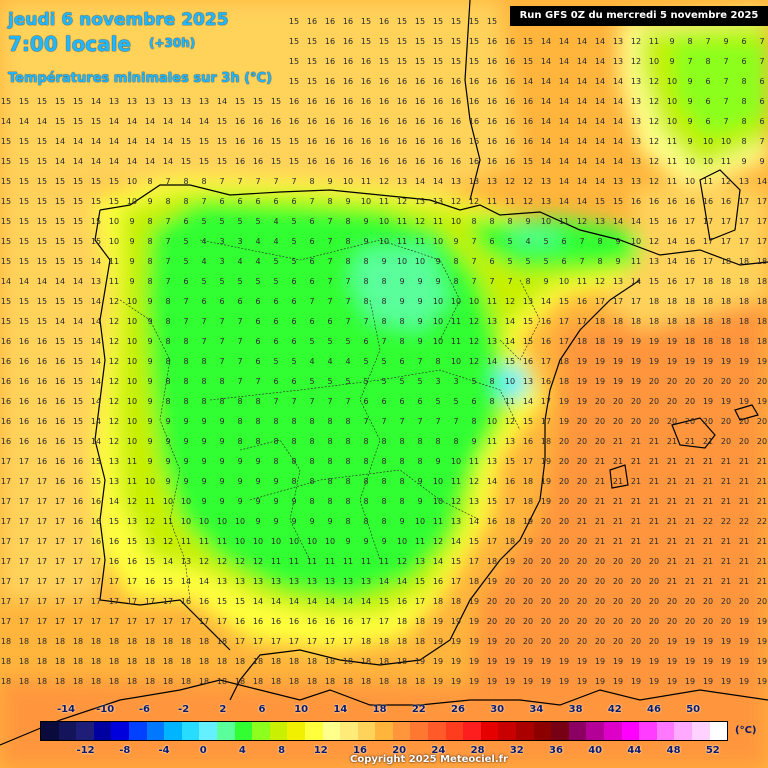 The height and width of the screenshot is (768, 768). What do you see at coordinates (132, 481) in the screenshot?
I see `grid-value: 11` at bounding box center [132, 481].